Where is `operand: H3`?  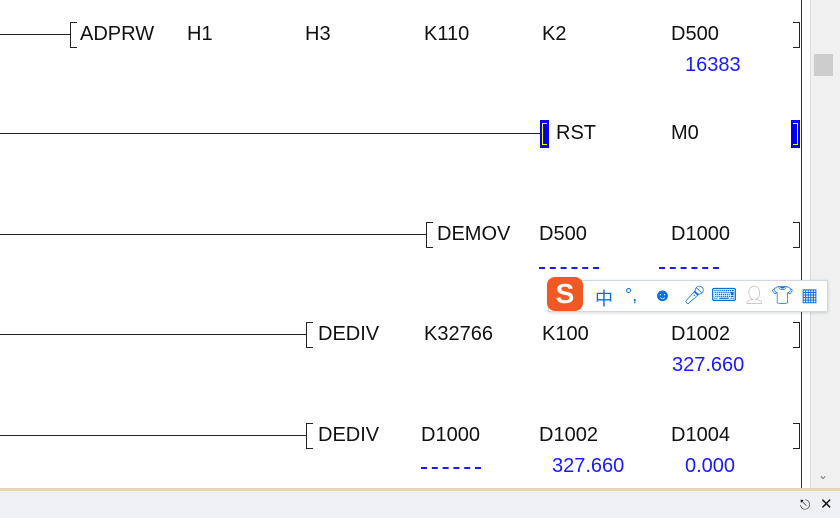 operand: H3 is located at coordinates (318, 34).